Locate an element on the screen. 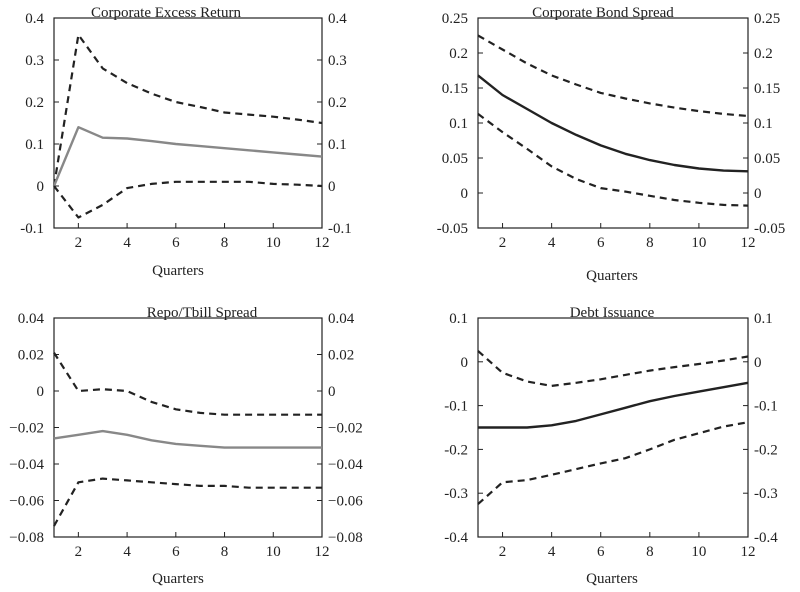 This screenshot has width=800, height=592. chart-title: Repo/Tbill Spread is located at coordinates (202, 313).